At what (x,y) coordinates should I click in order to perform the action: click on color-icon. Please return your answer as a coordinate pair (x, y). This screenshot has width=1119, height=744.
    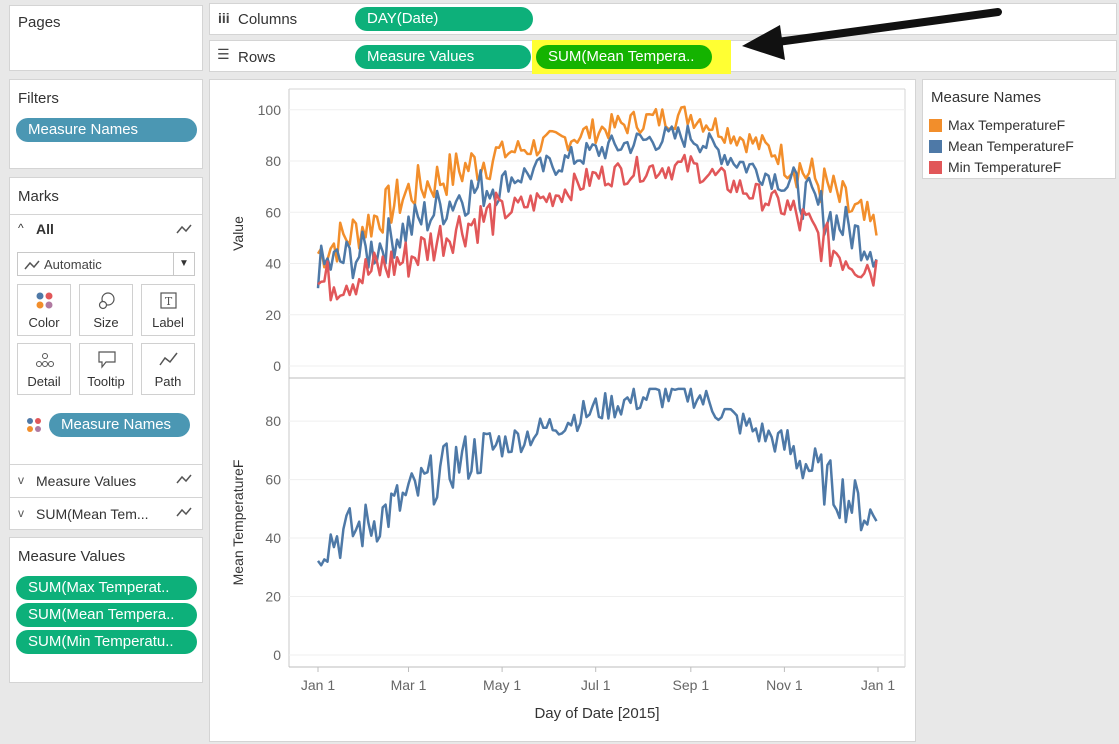
    Looking at the image, I should click on (44, 300).